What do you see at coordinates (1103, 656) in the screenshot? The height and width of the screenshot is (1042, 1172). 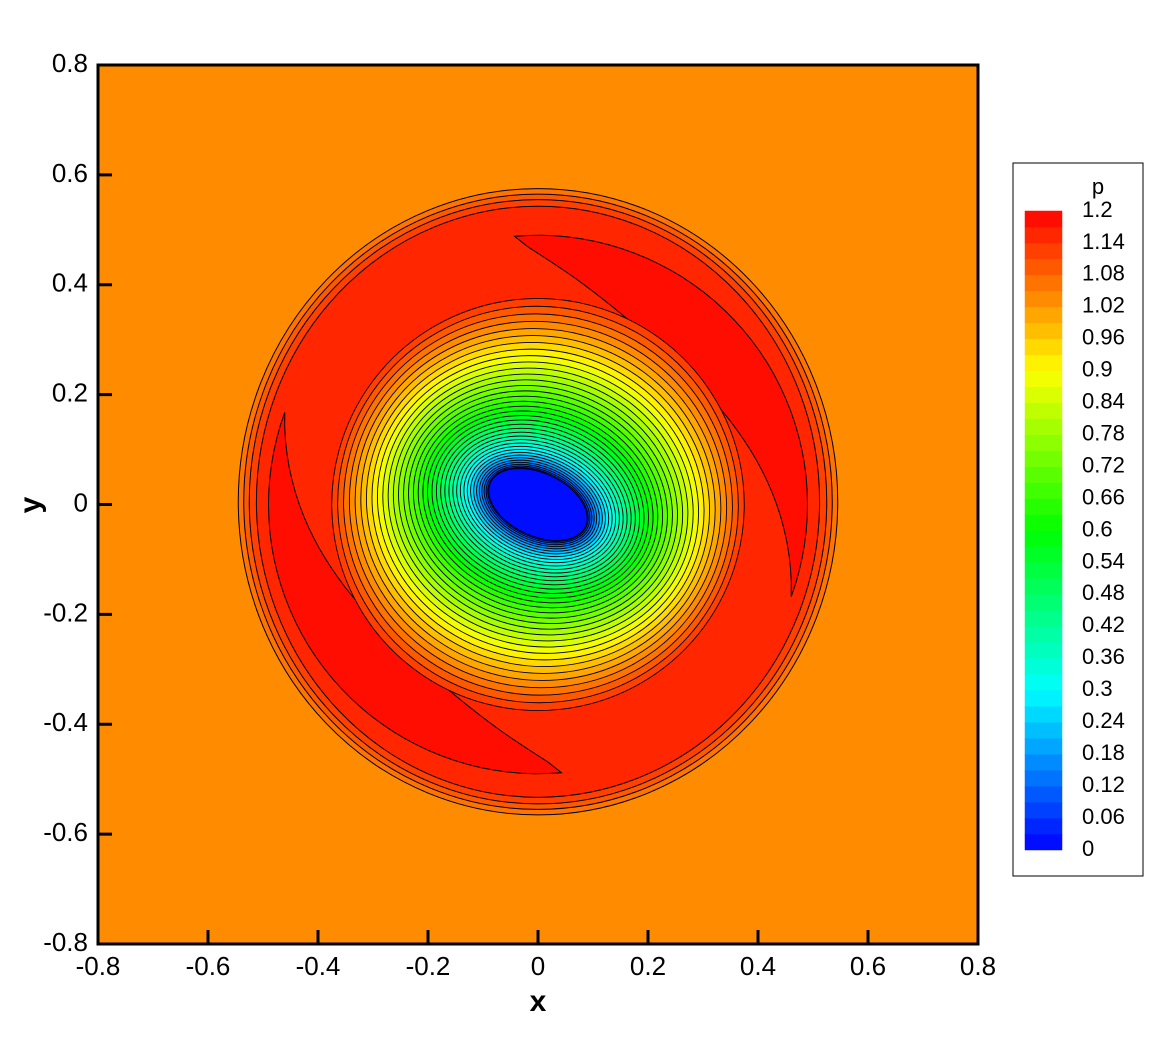 I see `colorbar-label: 0.36` at bounding box center [1103, 656].